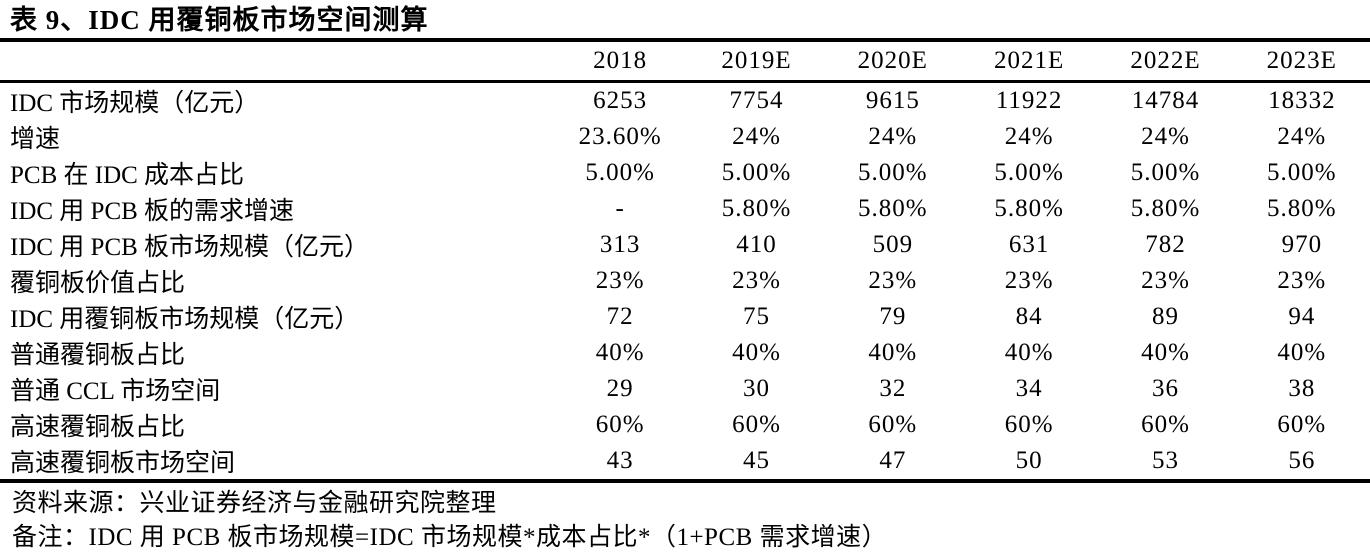  I want to click on source-note: 资料来源：兴业证券经济与金融研究院整理, so click(254, 503).